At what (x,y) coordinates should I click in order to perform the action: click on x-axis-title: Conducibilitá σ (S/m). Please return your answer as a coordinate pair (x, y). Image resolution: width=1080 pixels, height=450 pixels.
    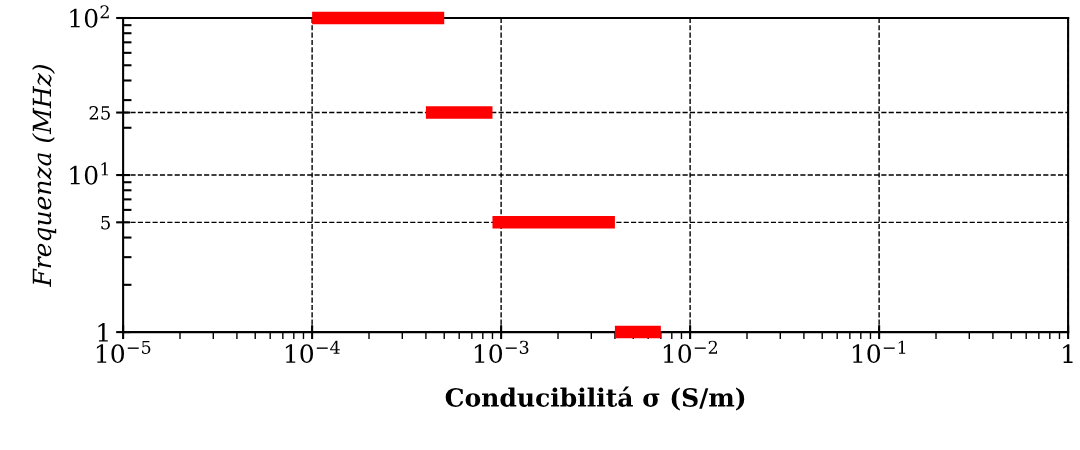
    Looking at the image, I should click on (595, 398).